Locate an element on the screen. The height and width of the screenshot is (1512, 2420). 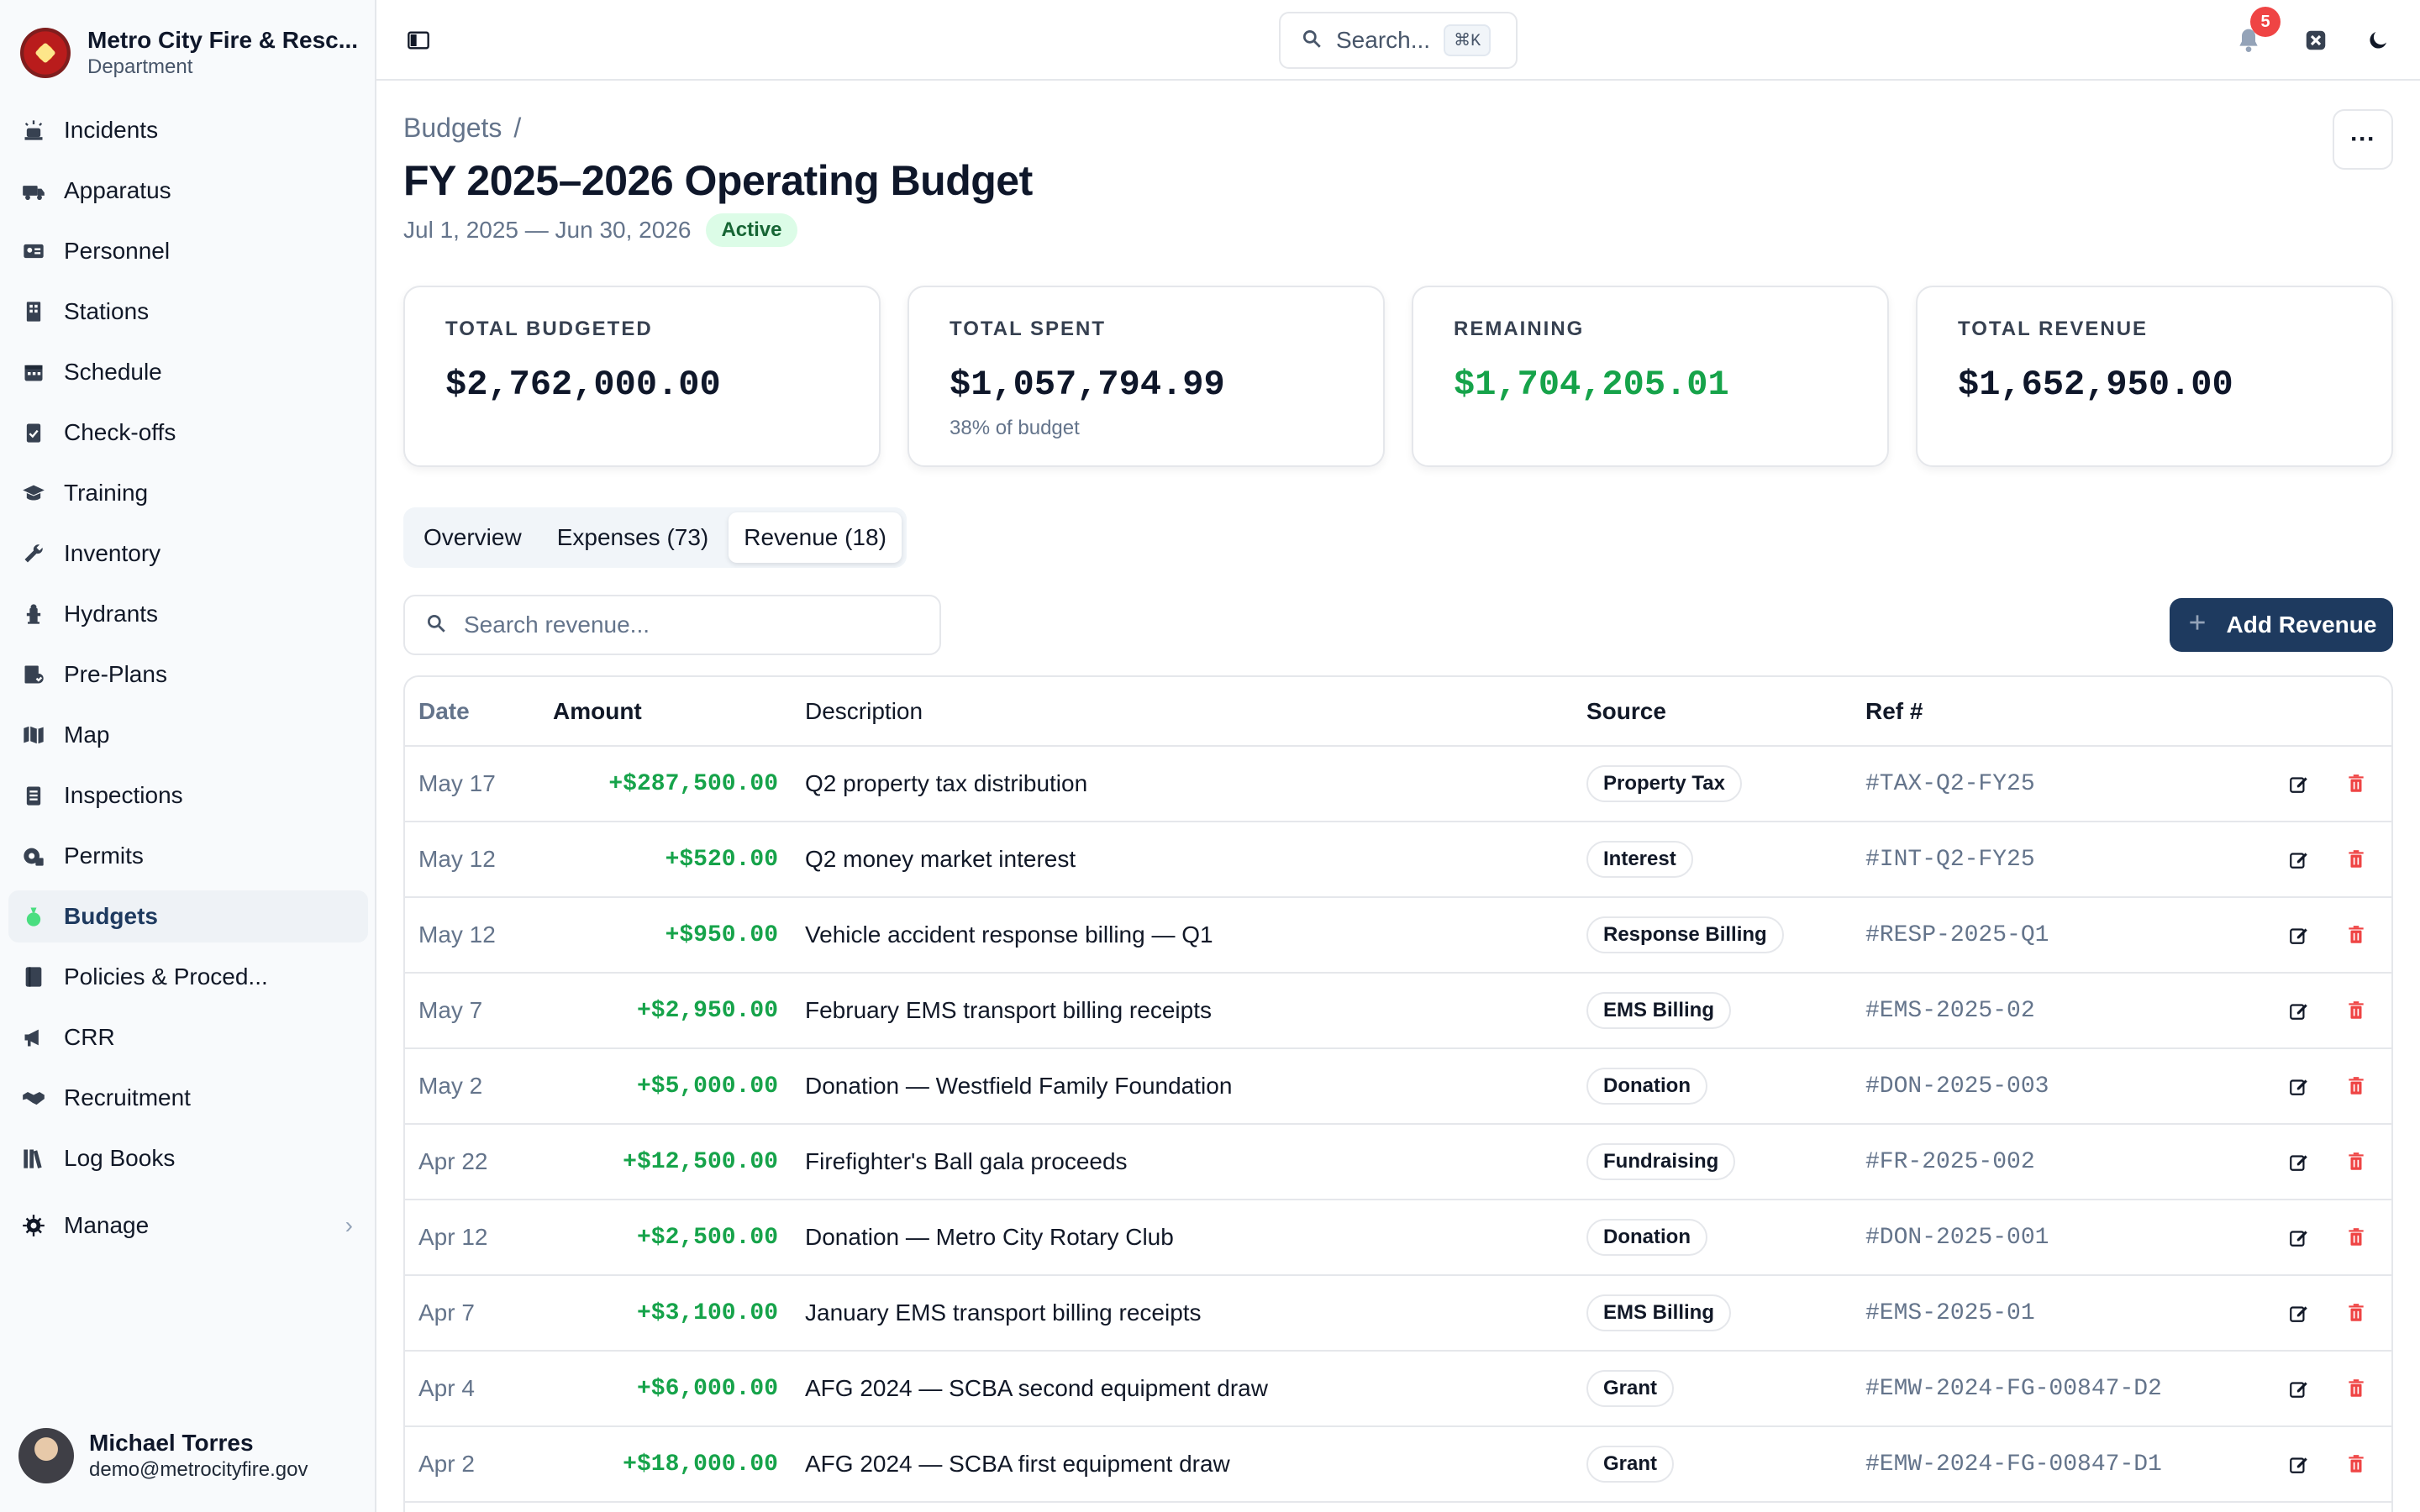
card-value: $2,762,000.00 is located at coordinates (583, 385).